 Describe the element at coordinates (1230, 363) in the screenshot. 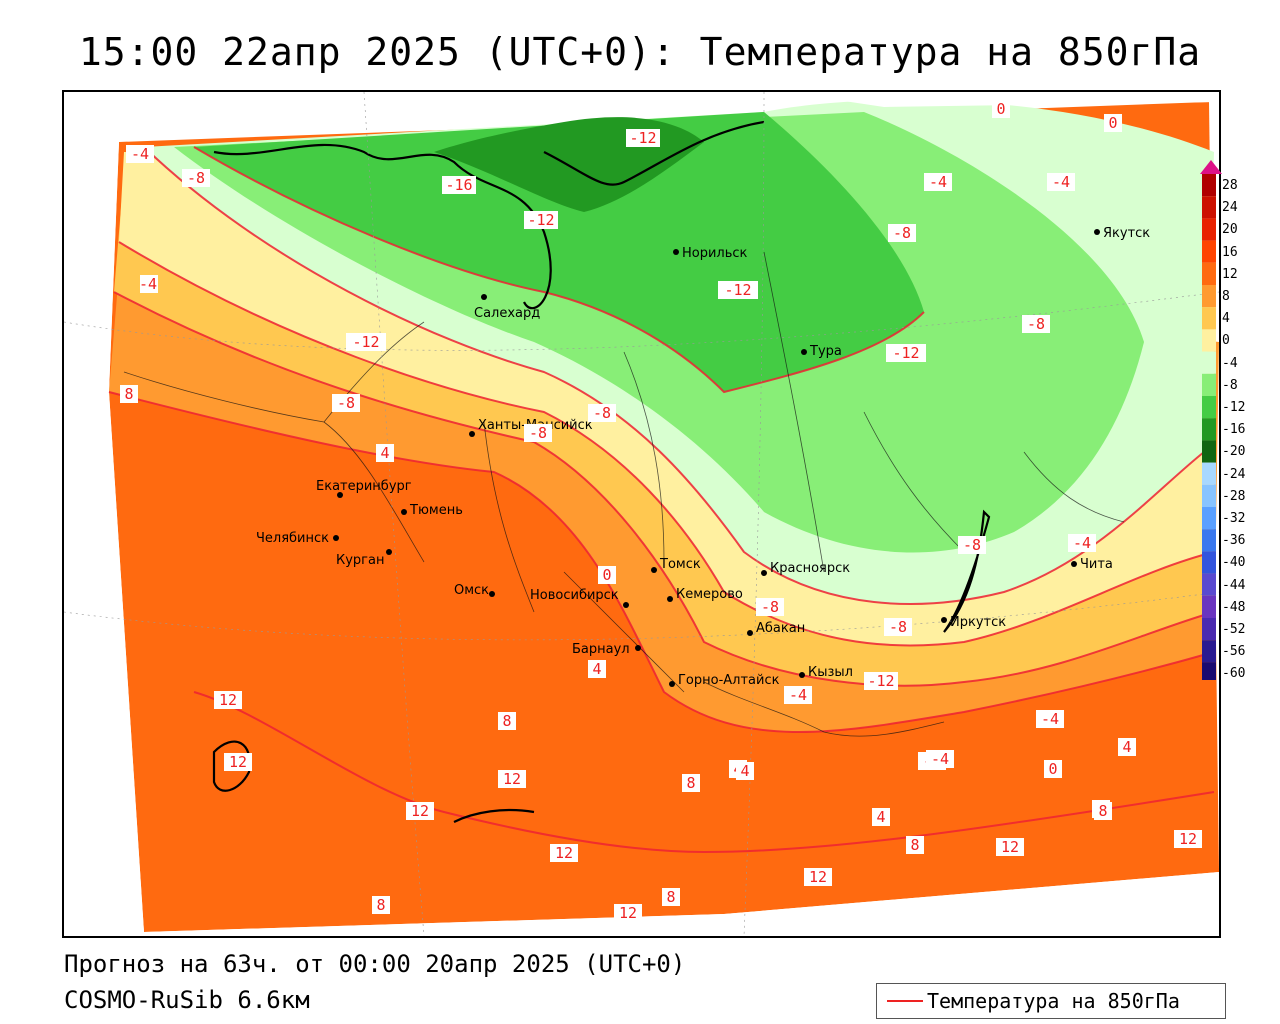

I see `scale-tick-label: -4` at that location.